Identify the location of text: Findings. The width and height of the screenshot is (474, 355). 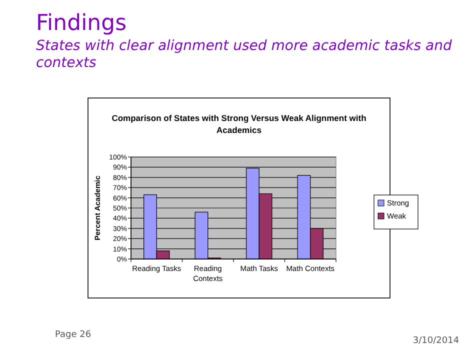
(81, 23).